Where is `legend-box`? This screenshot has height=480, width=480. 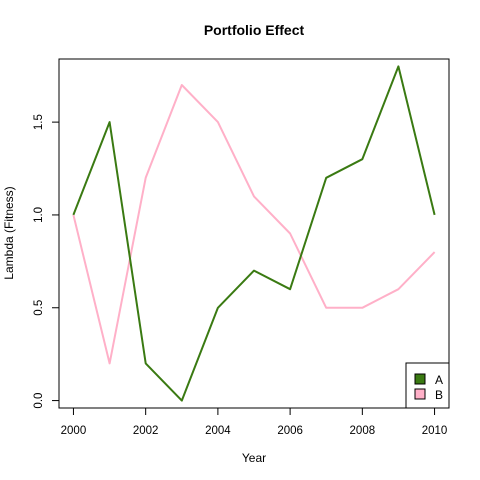 legend-box is located at coordinates (427, 385).